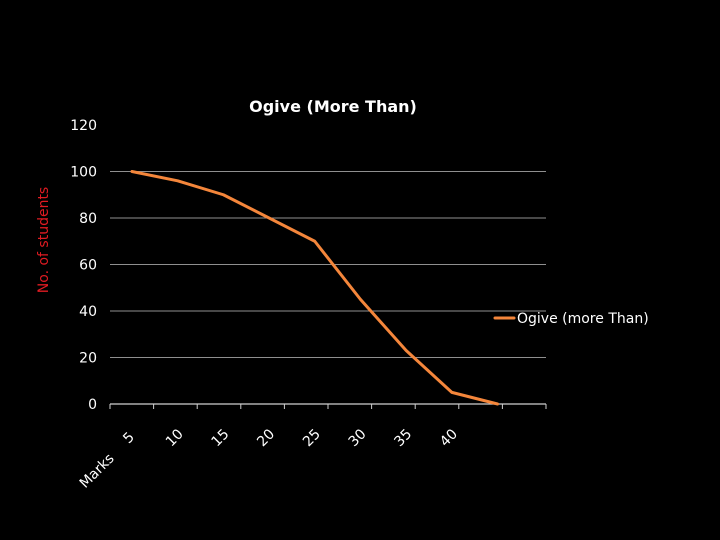  What do you see at coordinates (44, 240) in the screenshot?
I see `y-axis-label: No. of students` at bounding box center [44, 240].